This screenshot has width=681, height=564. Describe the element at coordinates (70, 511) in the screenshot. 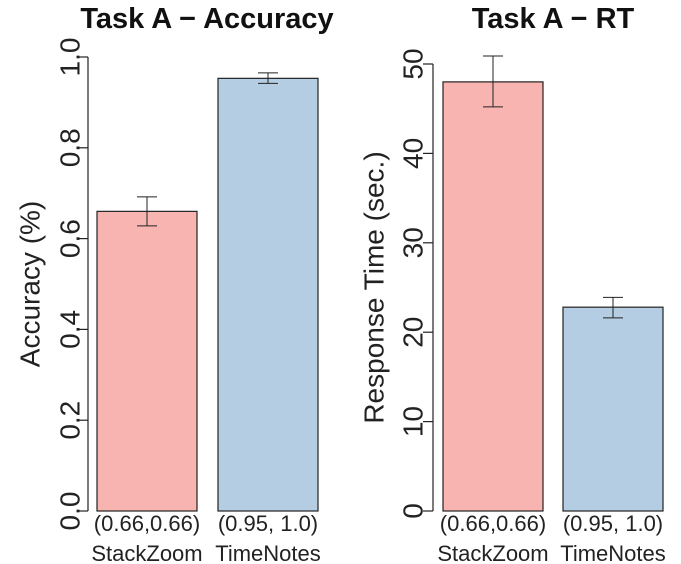

I see `accuracy-y-tick-label: 0.0` at that location.